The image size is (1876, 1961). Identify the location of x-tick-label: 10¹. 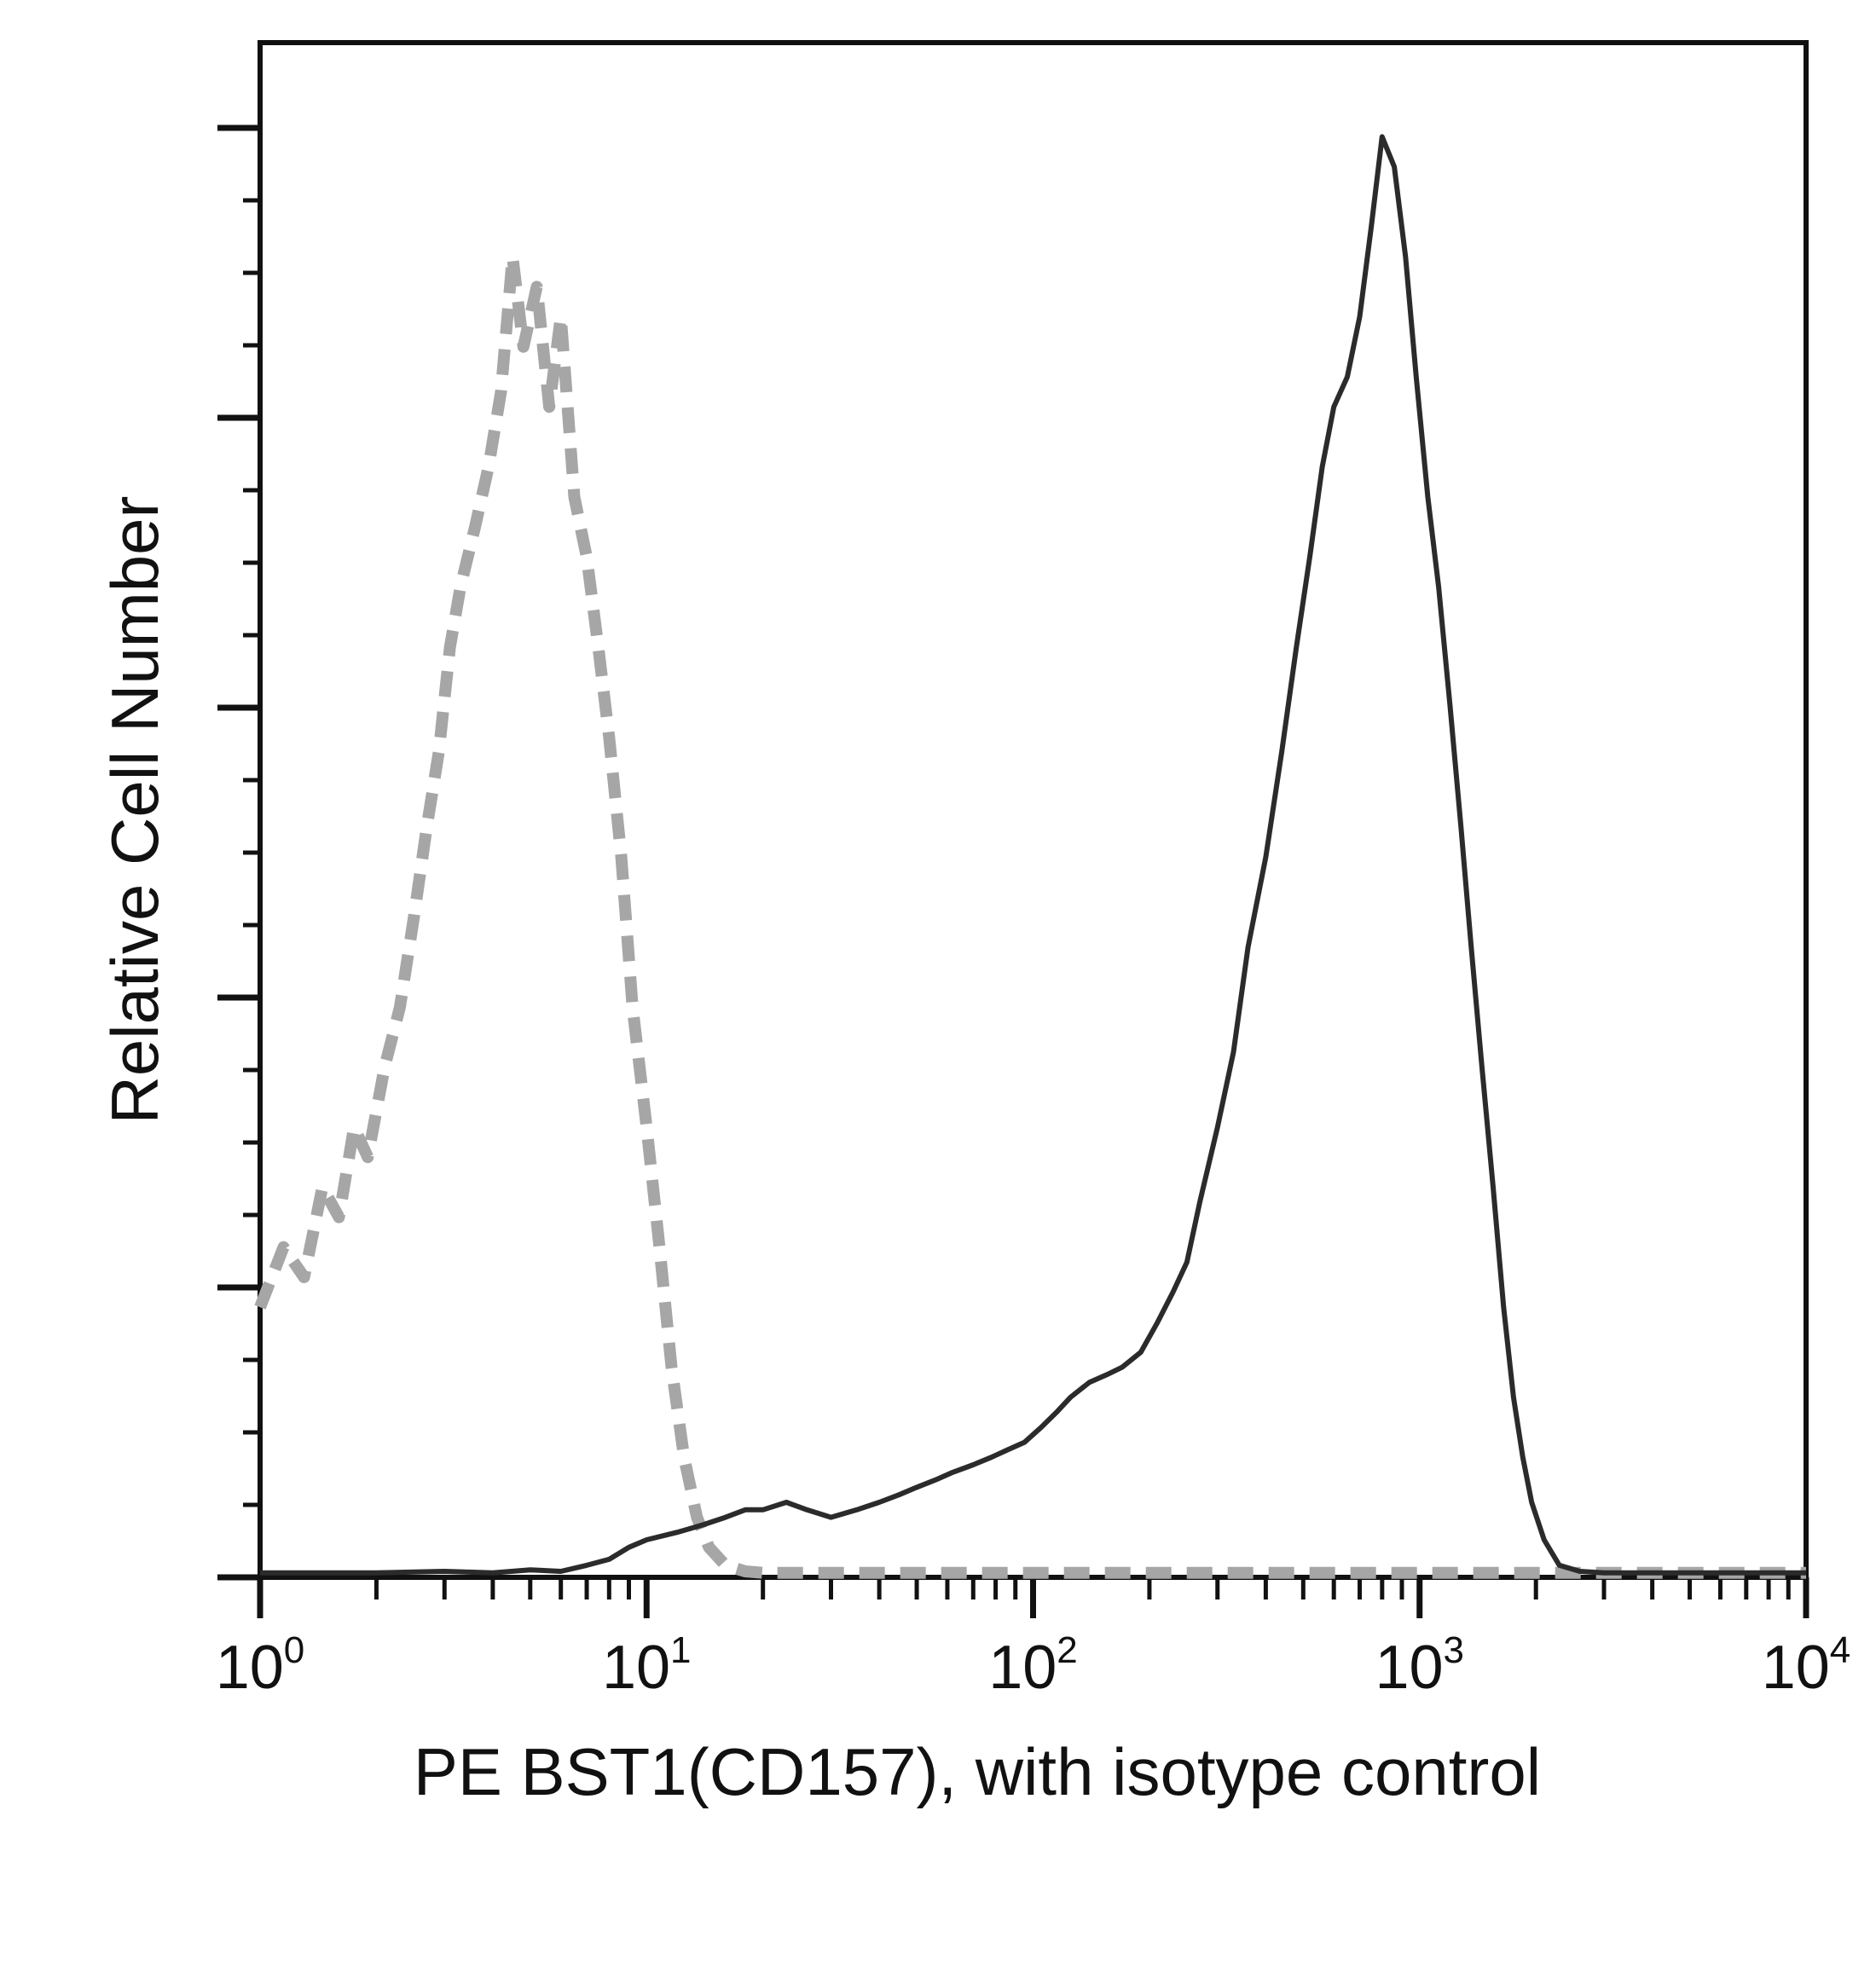
(647, 1665).